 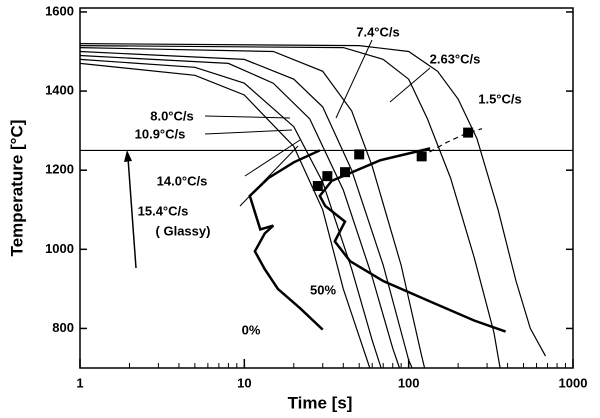 What do you see at coordinates (160, 133) in the screenshot?
I see `curve-label: 10.9°C/s` at bounding box center [160, 133].